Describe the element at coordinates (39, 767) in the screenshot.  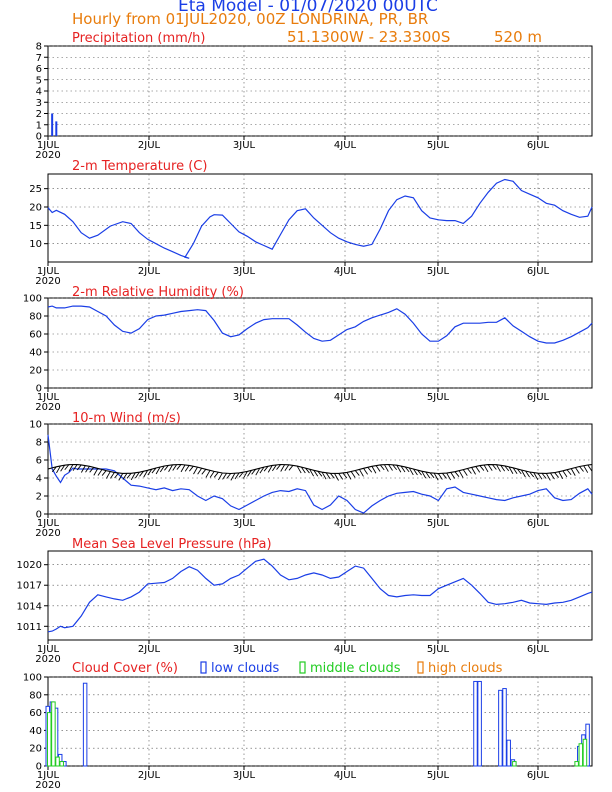
I see `y-tick-label: 0` at that location.